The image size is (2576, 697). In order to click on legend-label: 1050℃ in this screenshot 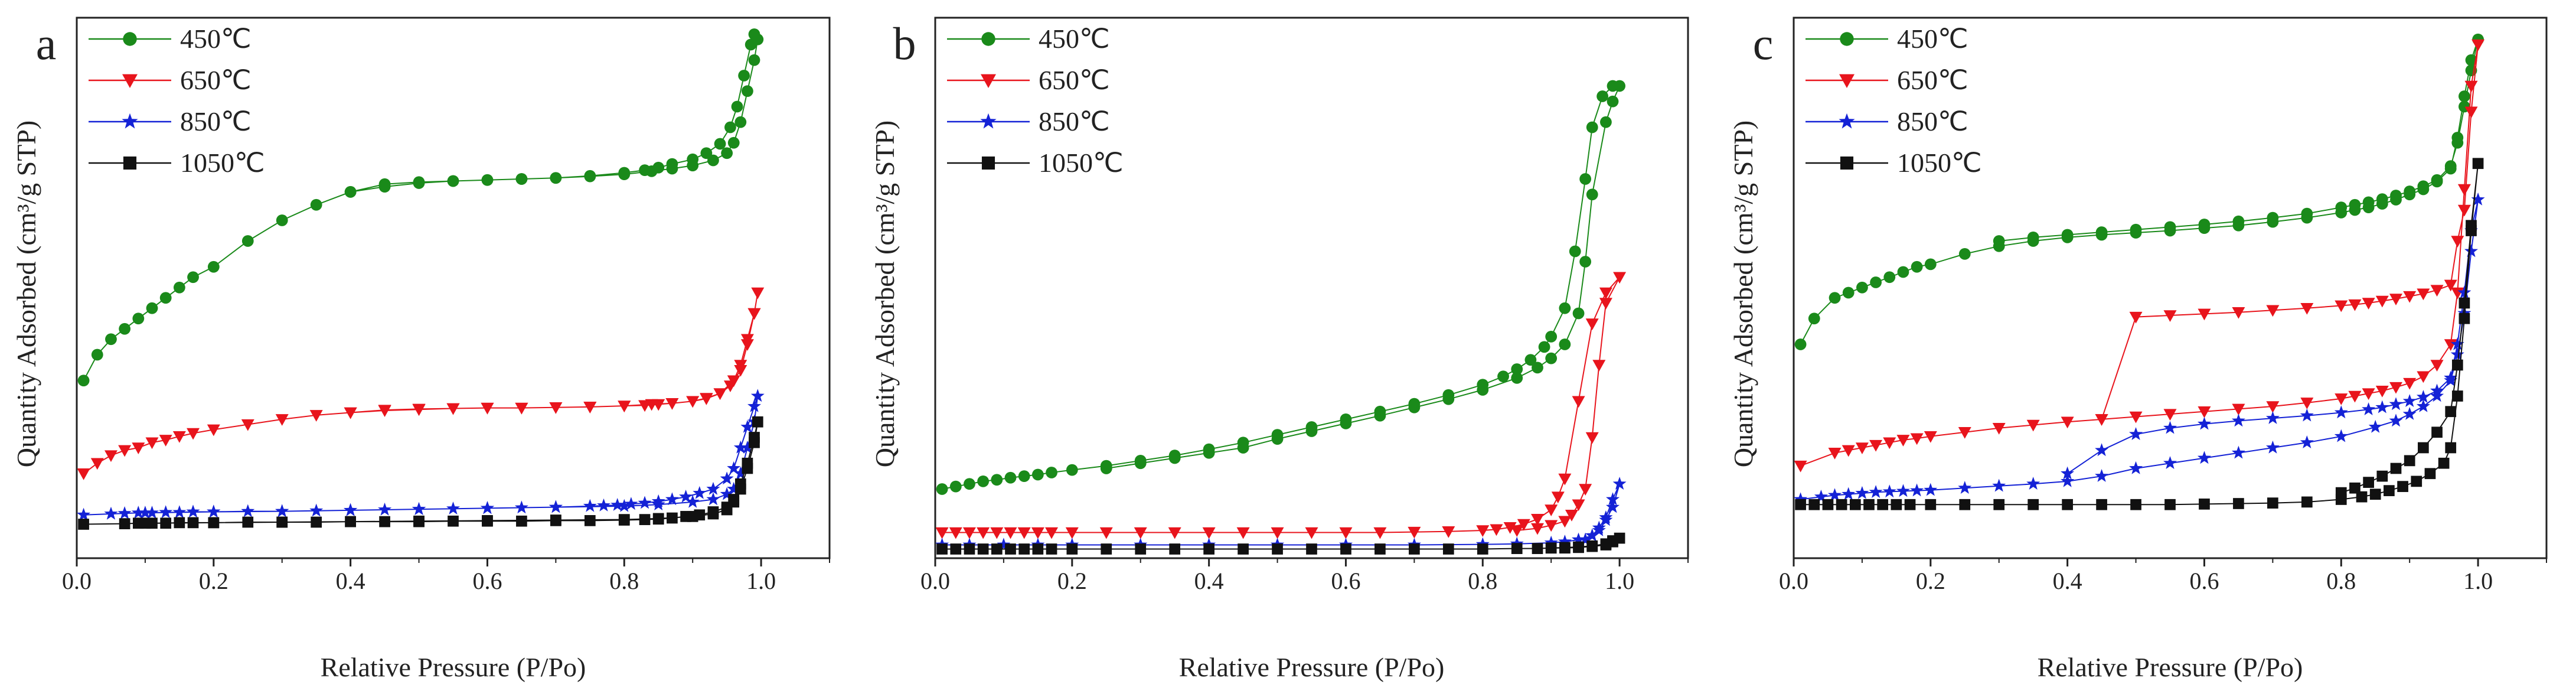, I will do `click(1939, 163)`.